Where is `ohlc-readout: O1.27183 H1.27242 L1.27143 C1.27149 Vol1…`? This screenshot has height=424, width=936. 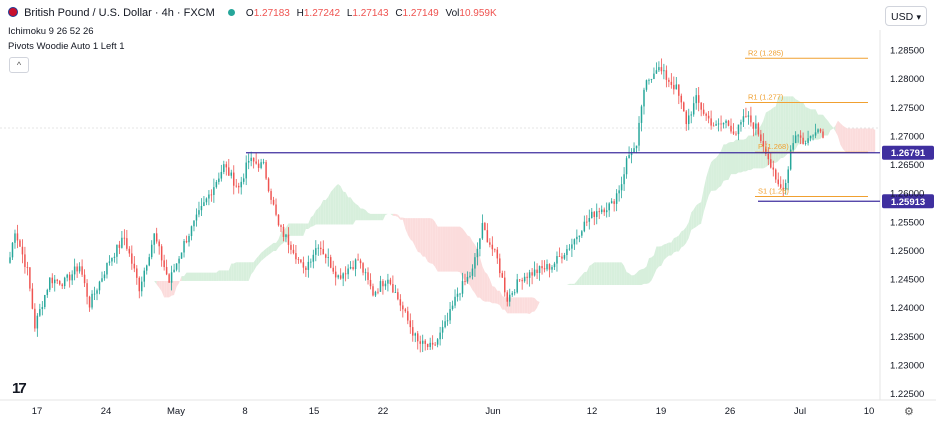 ohlc-readout: O1.27183 H1.27242 L1.27143 C1.27149 Vol1… is located at coordinates (371, 13).